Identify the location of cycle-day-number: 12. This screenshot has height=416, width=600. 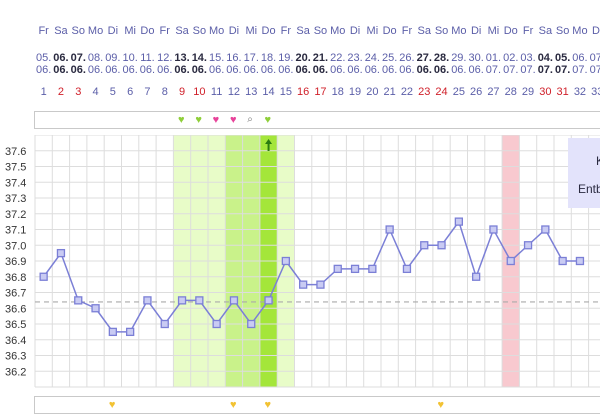
(234, 92).